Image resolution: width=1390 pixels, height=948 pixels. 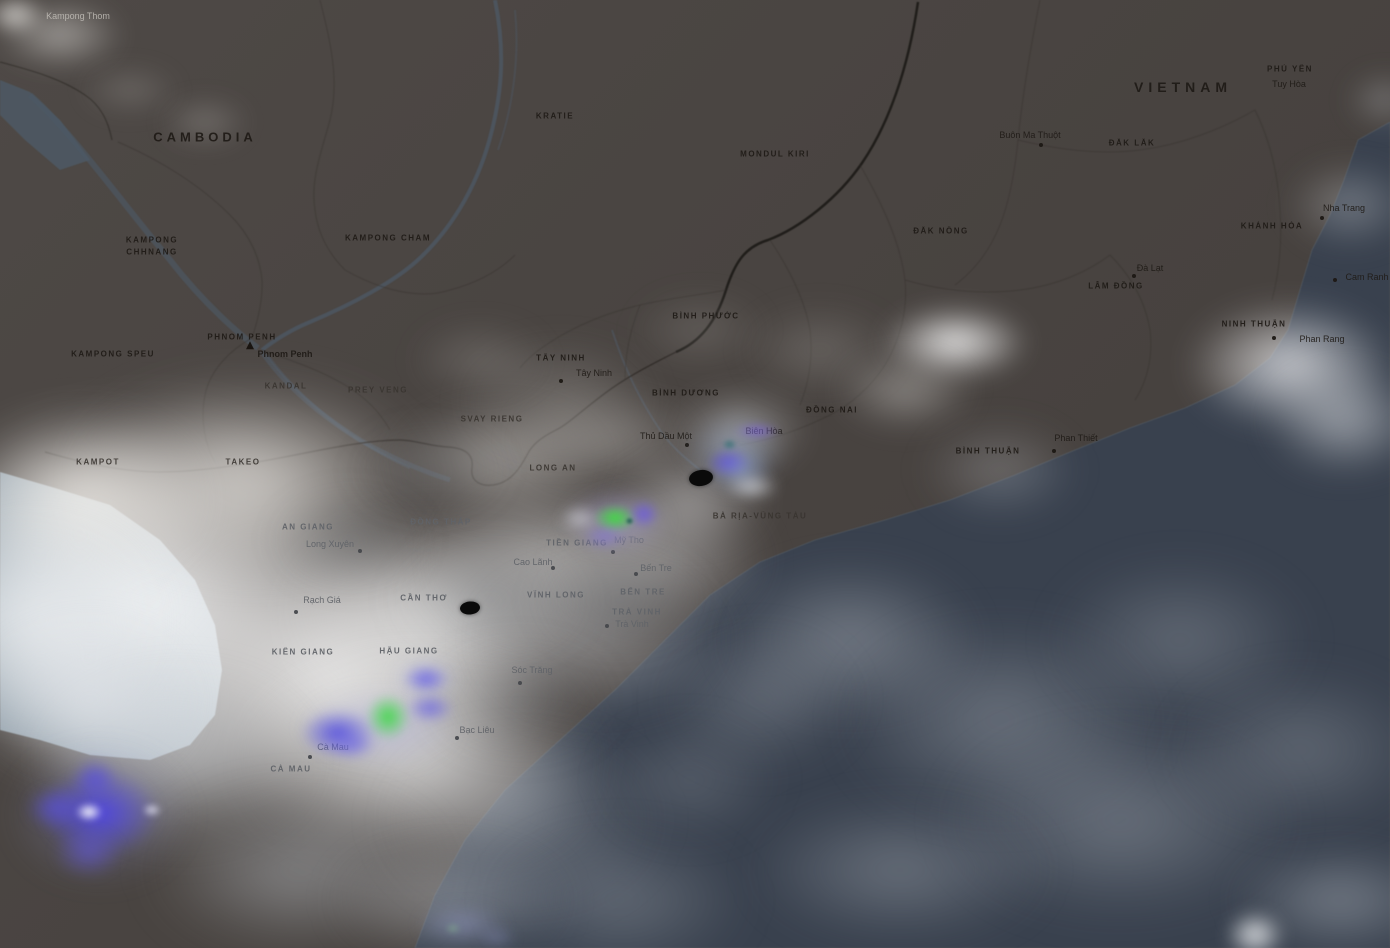 I want to click on province-label: KHÁNH HÒA, so click(x=1272, y=226).